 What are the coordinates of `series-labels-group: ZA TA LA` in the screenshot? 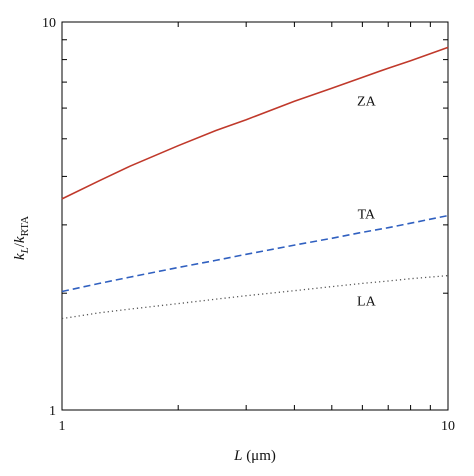 It's located at (367, 201).